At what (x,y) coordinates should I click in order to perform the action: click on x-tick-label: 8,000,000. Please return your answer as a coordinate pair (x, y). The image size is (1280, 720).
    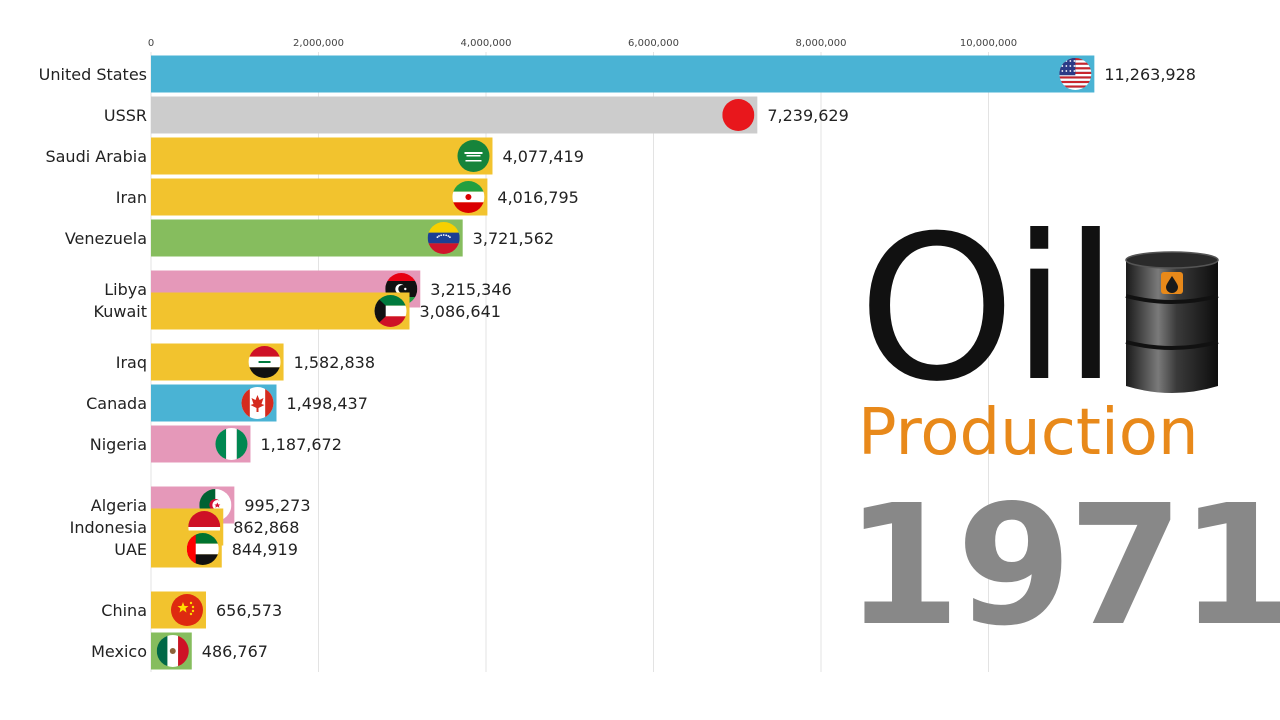
    Looking at the image, I should click on (821, 43).